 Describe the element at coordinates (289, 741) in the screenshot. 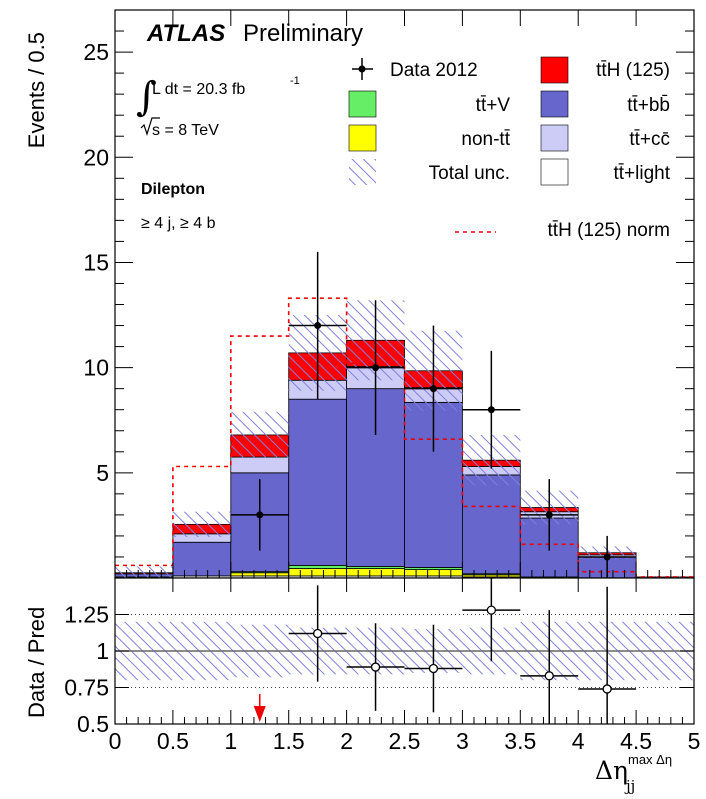

I see `ratio-xtick-label-3: 1.5` at that location.